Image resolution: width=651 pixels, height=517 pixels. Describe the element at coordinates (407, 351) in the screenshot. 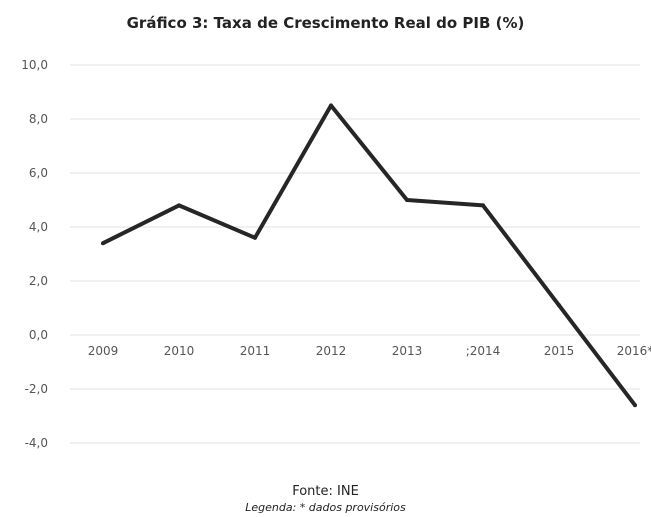

I see `x-tick-label: 2013` at that location.